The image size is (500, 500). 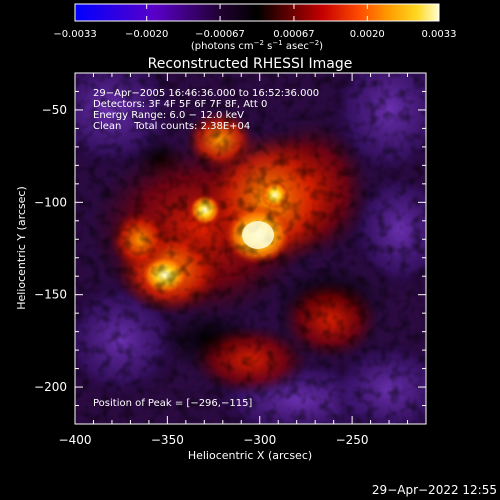 What do you see at coordinates (75, 440) in the screenshot?
I see `x-tick-label: −400` at bounding box center [75, 440].